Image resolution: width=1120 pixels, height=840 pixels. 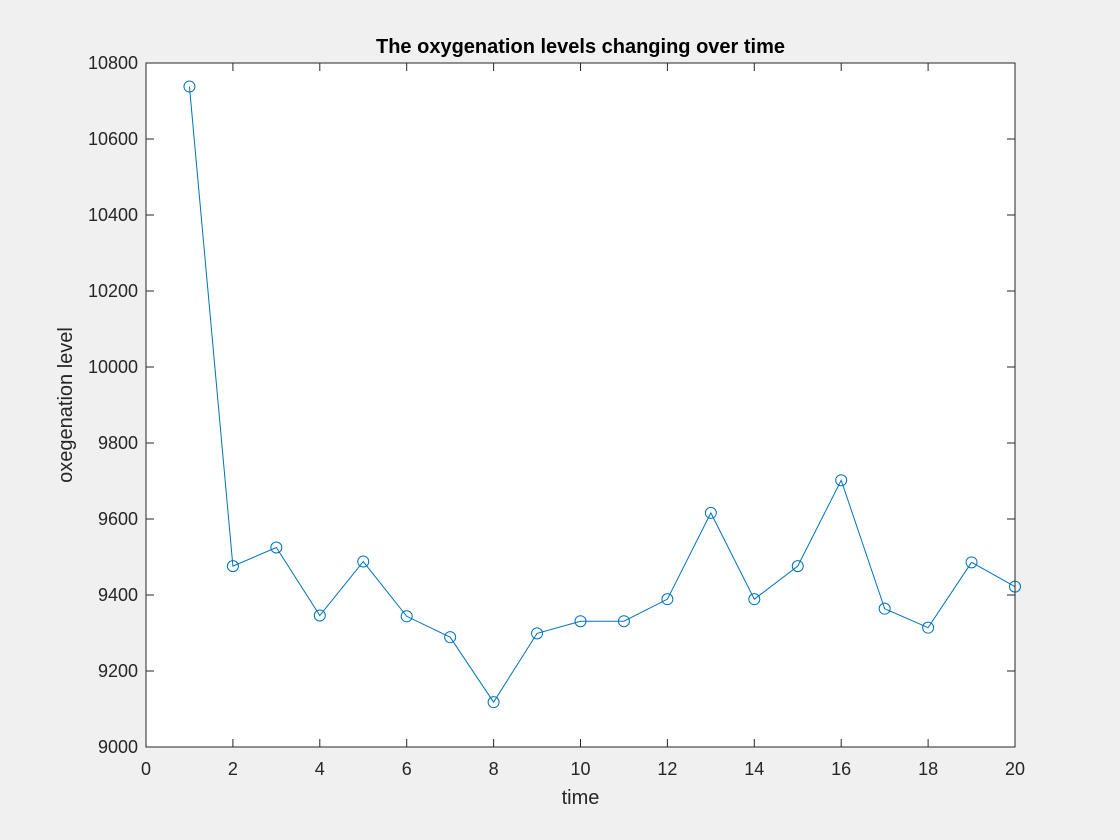 What do you see at coordinates (233, 769) in the screenshot?
I see `x-tick-label: 2` at bounding box center [233, 769].